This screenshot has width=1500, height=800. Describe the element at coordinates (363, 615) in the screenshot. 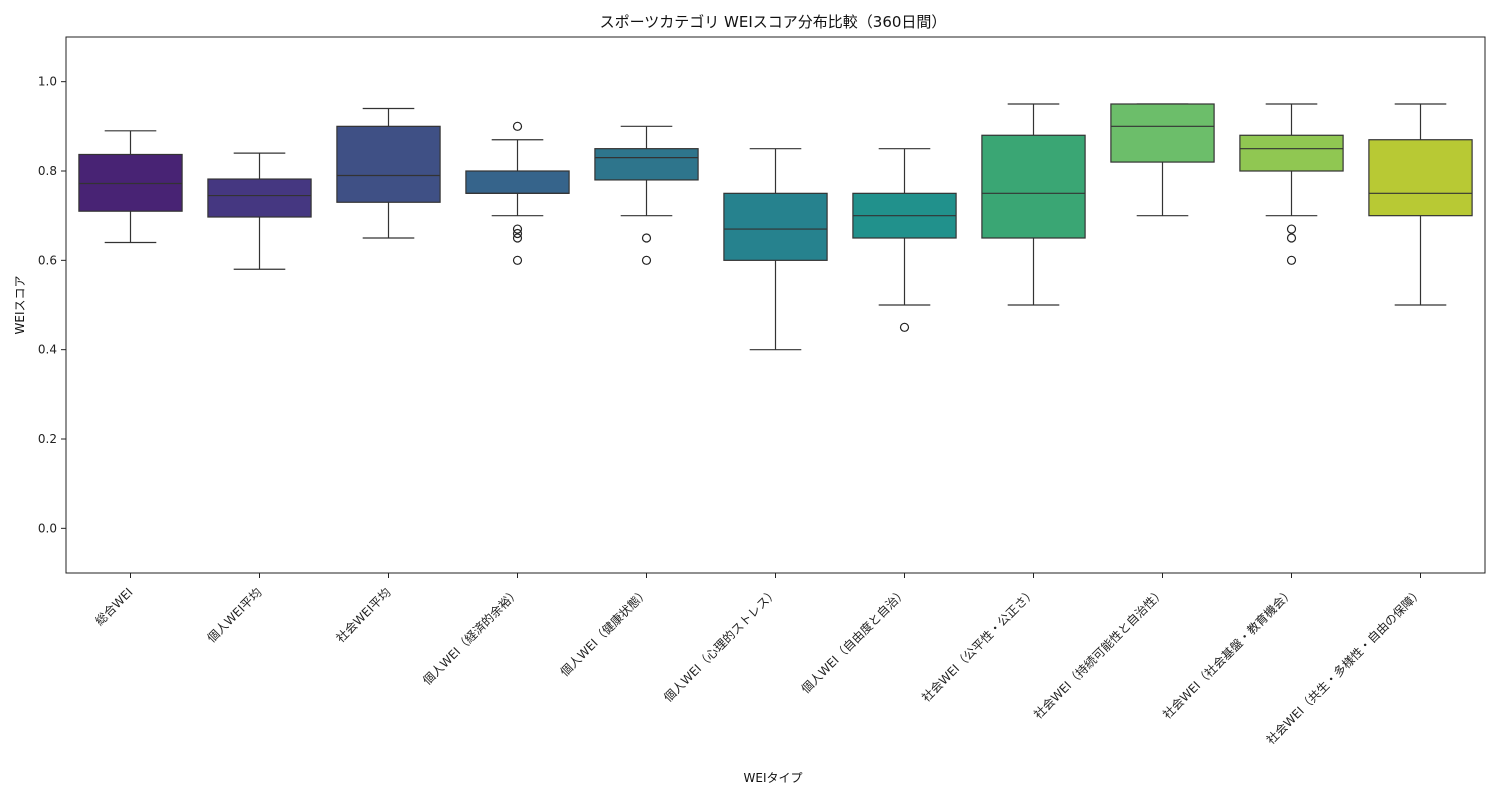

I see `x-tick-label: 社会WEI平均` at that location.